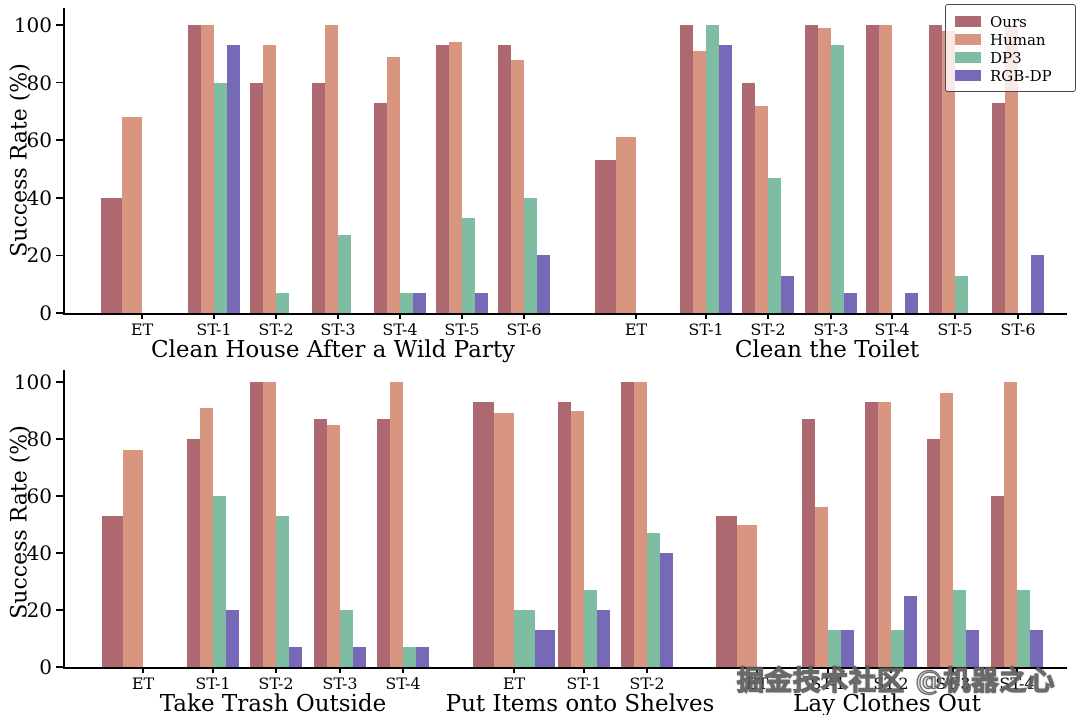 This screenshot has height=715, width=1080. I want to click on legend-item: Ours, so click(1010, 21).